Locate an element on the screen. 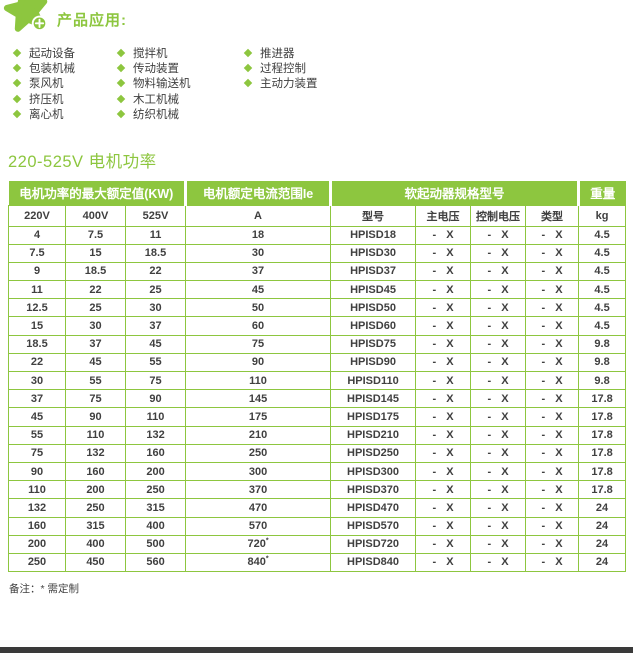  table-sub-header-row: 220V 400V 525V A 型号 主电压 控制电压 类型 kg is located at coordinates (317, 215).